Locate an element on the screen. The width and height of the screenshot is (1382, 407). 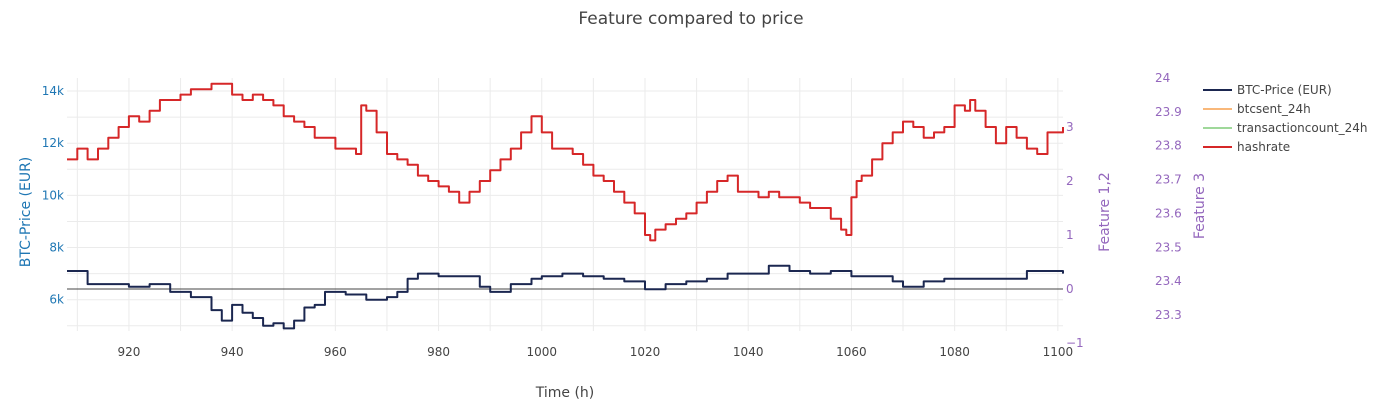
x-tick-label: 1100 is located at coordinates (1058, 352).